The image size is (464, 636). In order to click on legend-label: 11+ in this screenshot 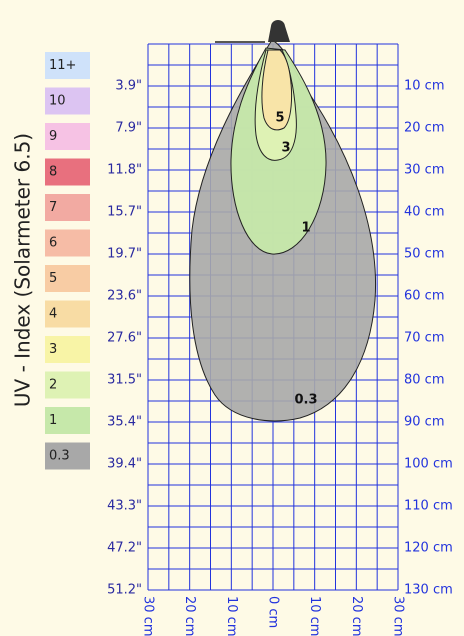, I will do `click(62, 65)`.